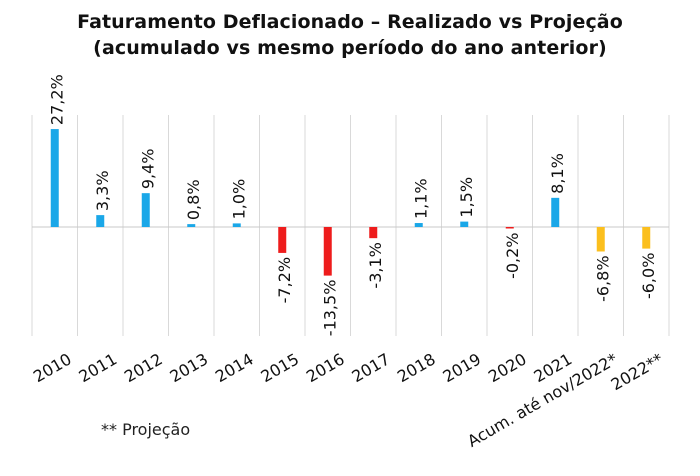 The width and height of the screenshot is (700, 476). I want to click on bar-2012, so click(145, 210).